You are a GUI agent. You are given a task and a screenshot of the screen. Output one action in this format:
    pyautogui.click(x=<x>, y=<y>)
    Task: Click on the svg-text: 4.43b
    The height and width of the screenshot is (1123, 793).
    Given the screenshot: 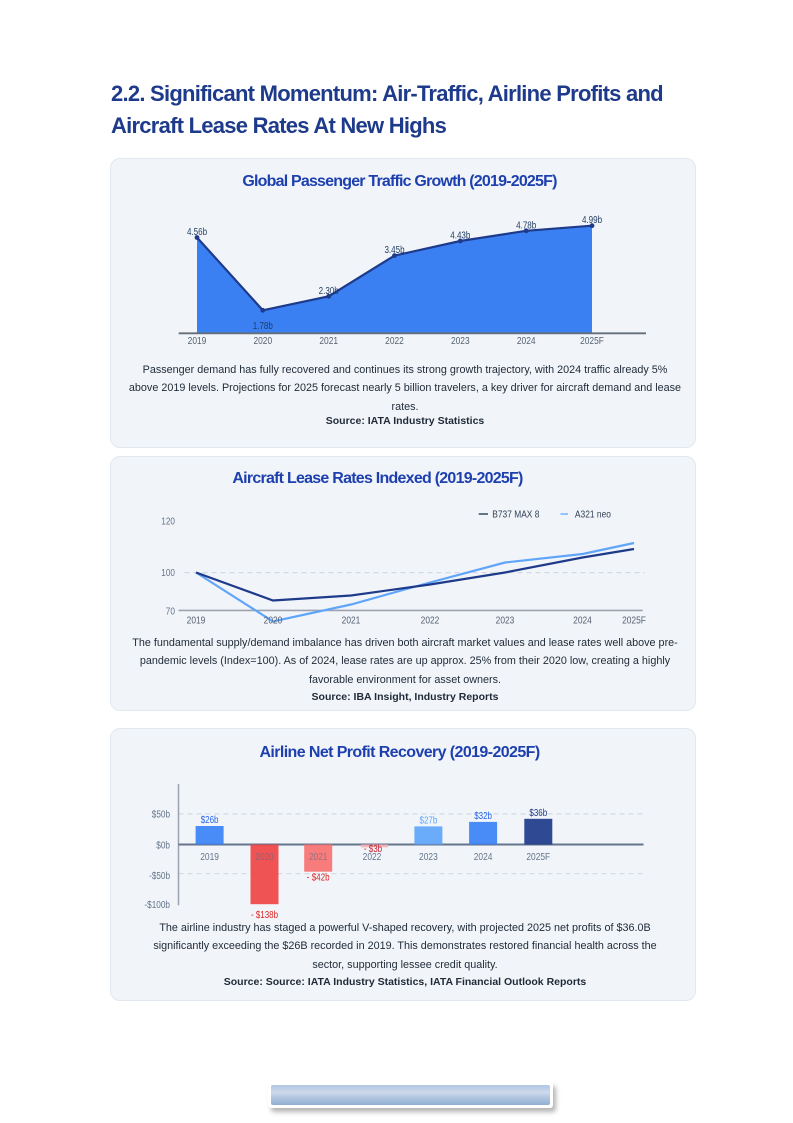 What is the action you would take?
    pyautogui.click(x=460, y=236)
    